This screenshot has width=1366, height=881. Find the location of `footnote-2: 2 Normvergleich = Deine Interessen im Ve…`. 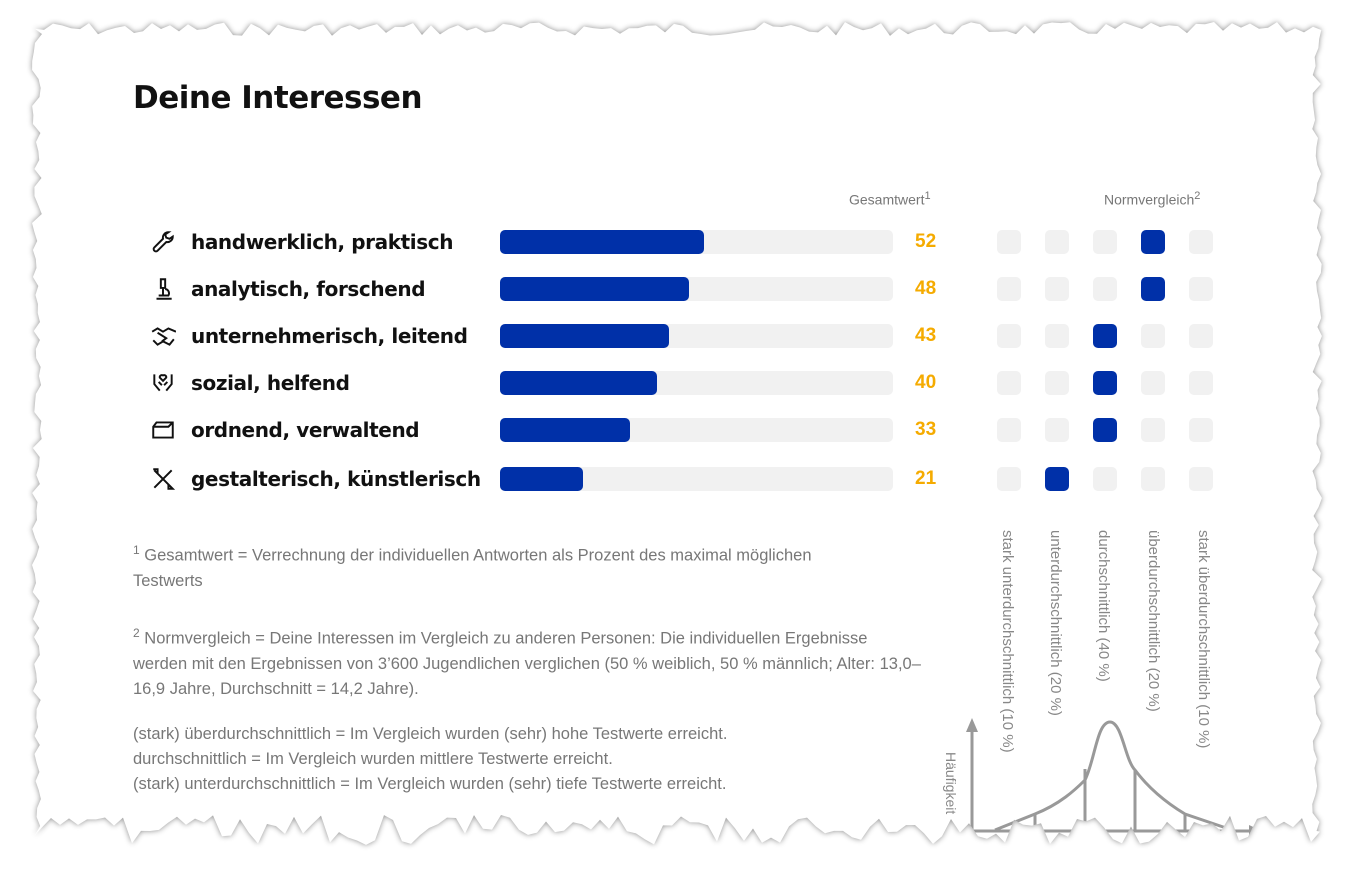

footnote-2: 2 Normvergleich = Deine Interessen im Ve… is located at coordinates (528, 661).